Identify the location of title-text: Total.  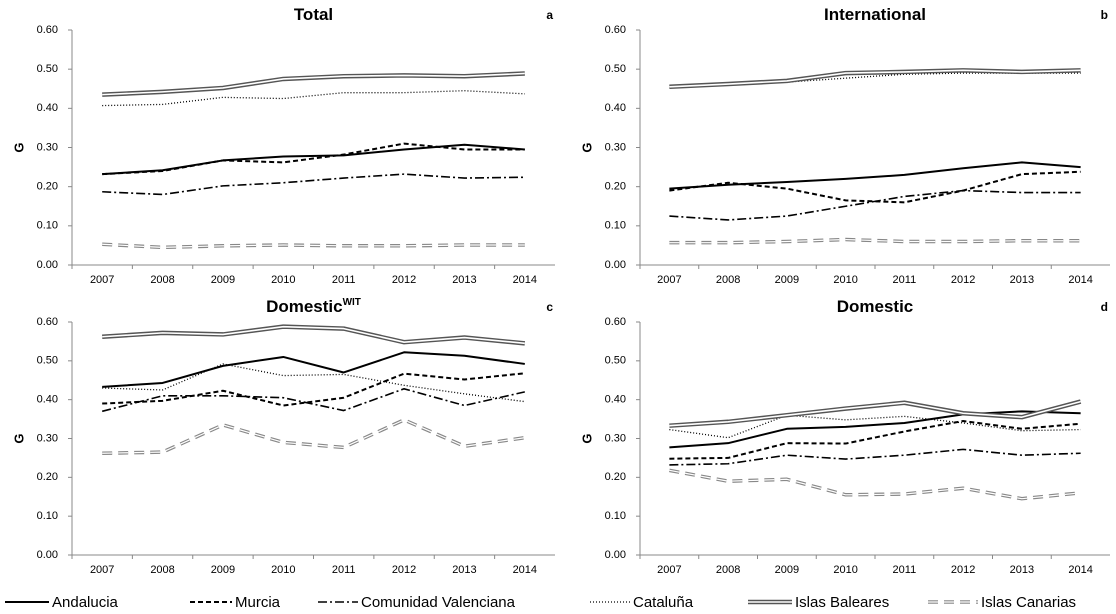
(313, 14).